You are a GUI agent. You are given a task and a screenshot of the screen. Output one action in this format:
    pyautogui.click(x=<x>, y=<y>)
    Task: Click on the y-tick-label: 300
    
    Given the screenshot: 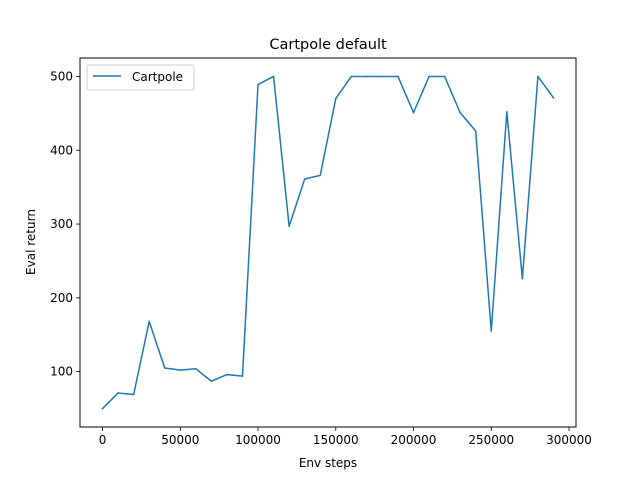 What is the action you would take?
    pyautogui.click(x=61, y=224)
    